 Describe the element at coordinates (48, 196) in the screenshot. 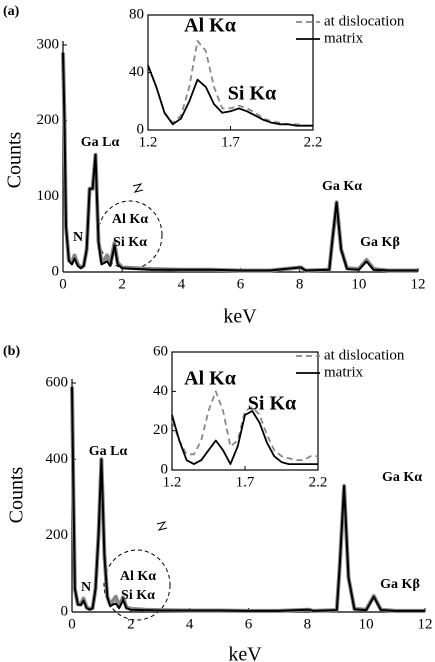

I see `y-tick-label: 100` at that location.